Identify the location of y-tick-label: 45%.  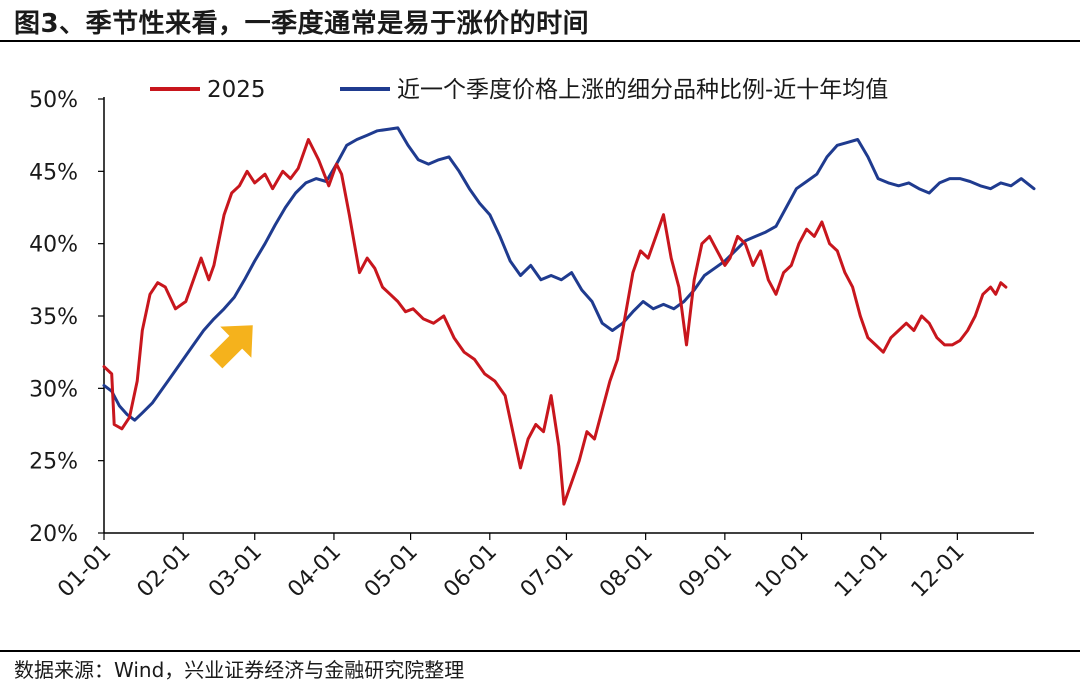
(53, 172).